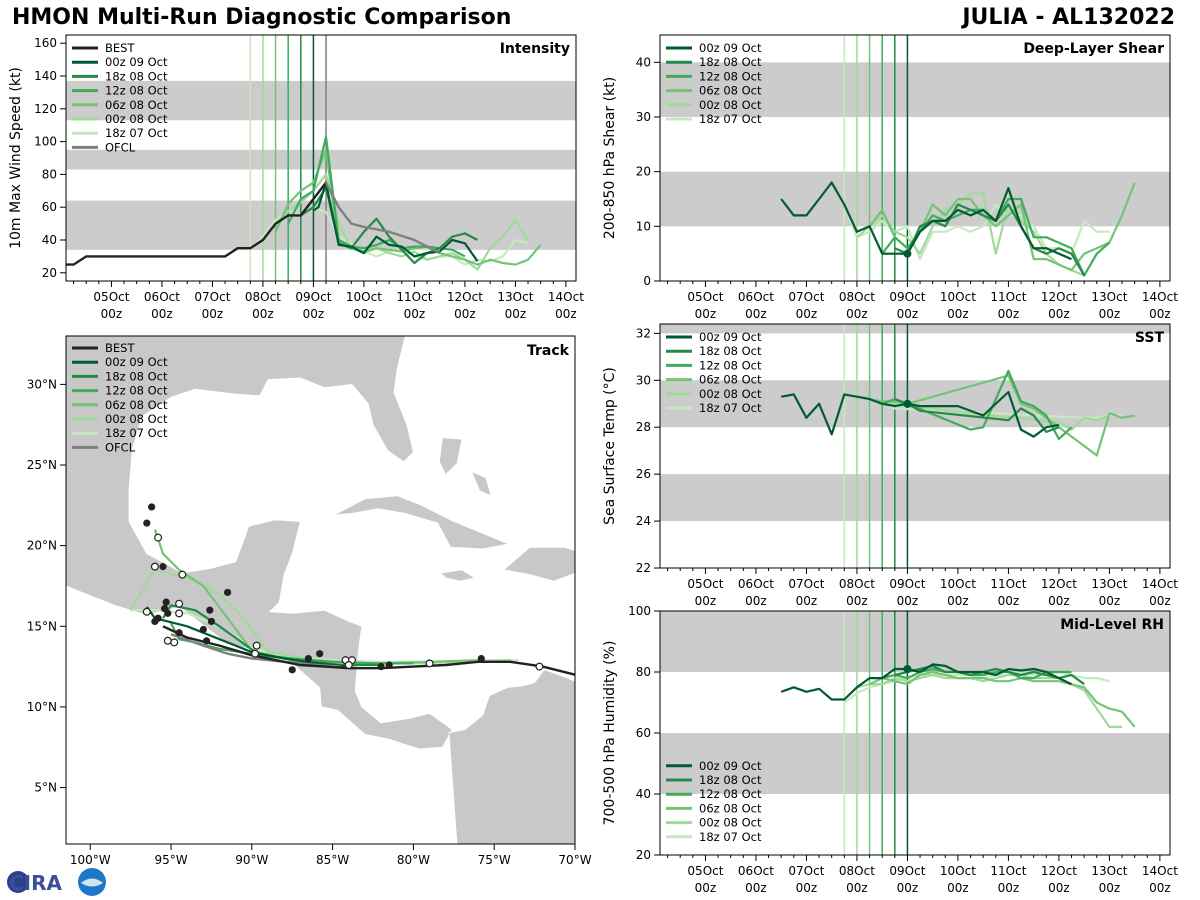 Image resolution: width=1200 pixels, height=900 pixels. I want to click on x-tick-label: 11Oct, so click(1008, 871).